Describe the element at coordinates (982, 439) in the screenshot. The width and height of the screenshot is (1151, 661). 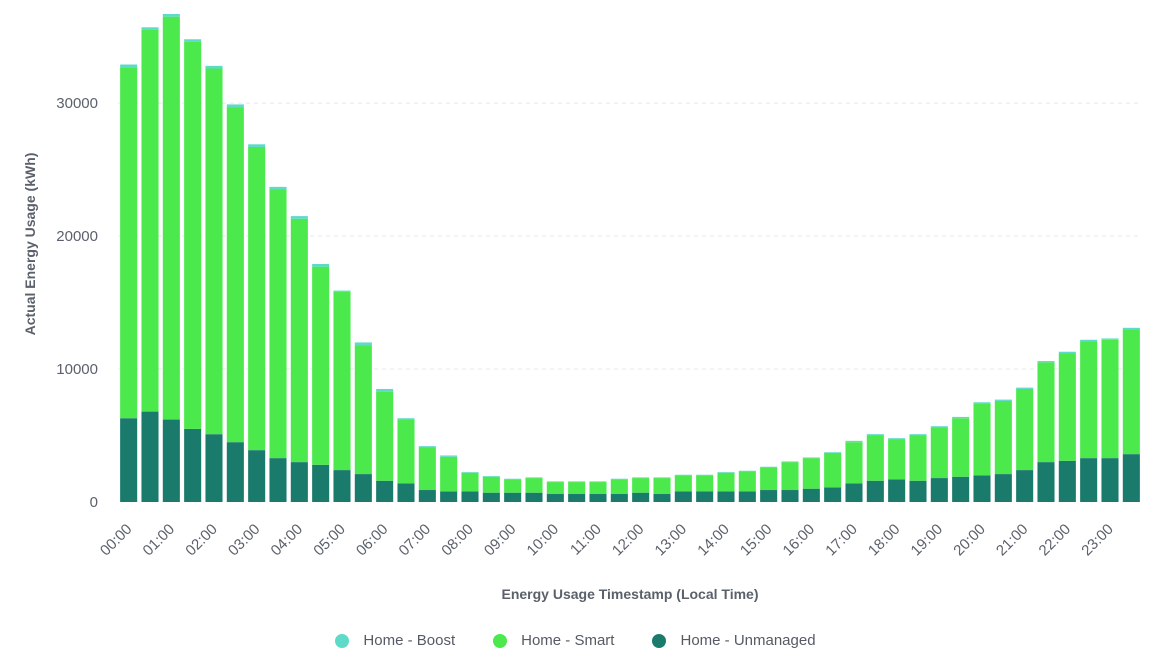
I see `bar-home-smart-2000` at that location.